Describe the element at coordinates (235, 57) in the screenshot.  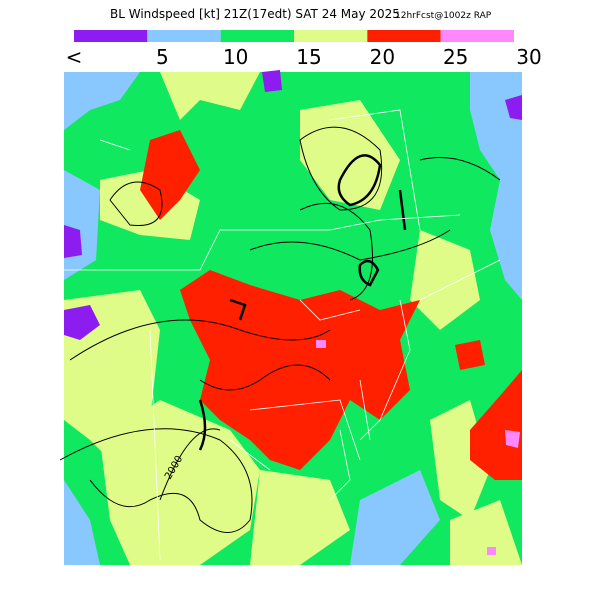
I see `colorbar-label: 10` at that location.